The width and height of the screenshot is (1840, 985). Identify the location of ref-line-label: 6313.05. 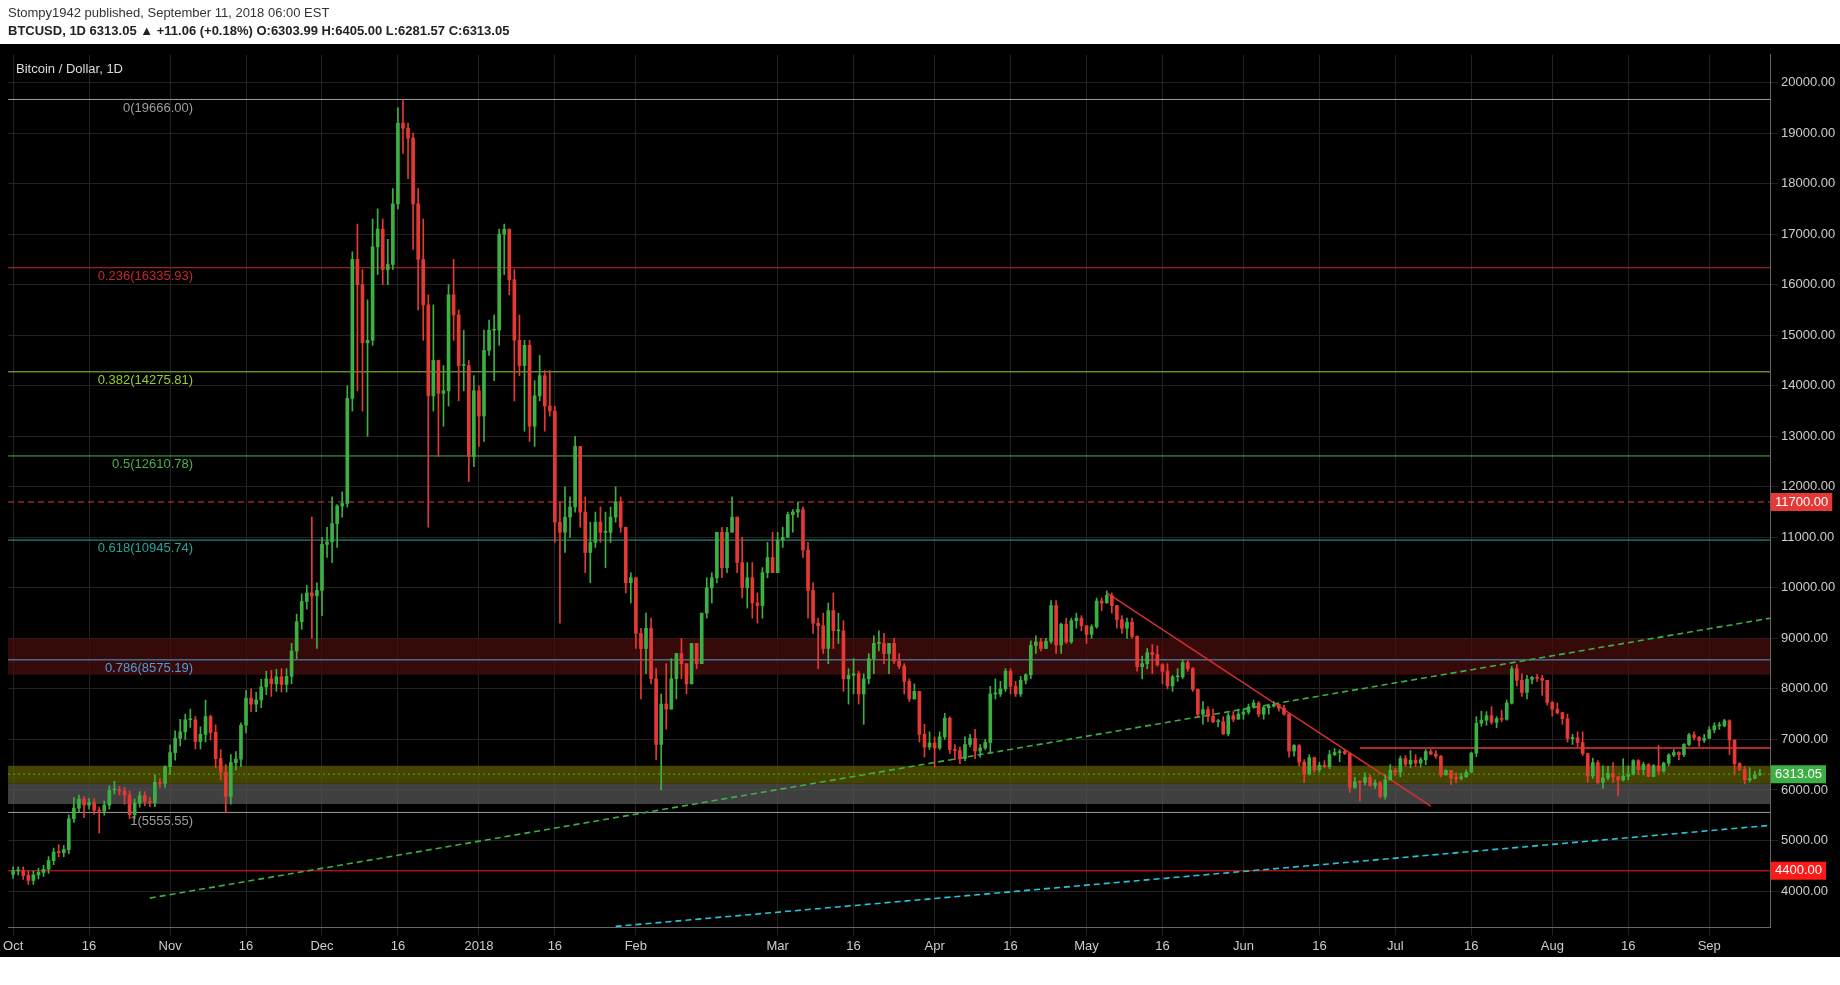
(1798, 773).